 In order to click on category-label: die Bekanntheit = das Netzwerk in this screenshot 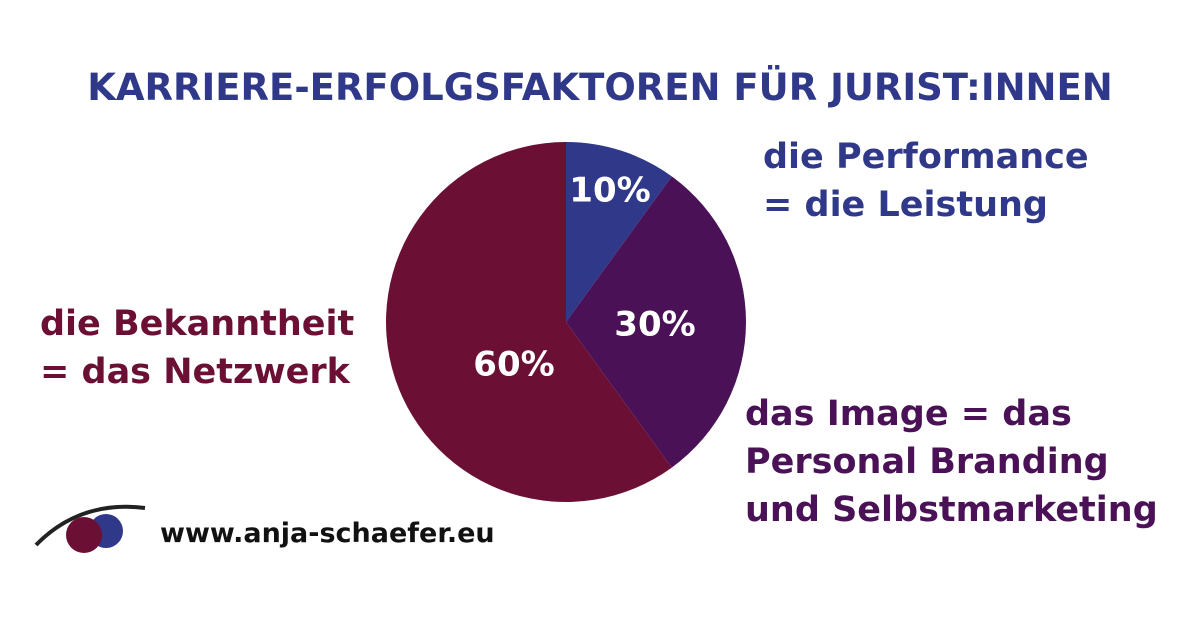, I will do `click(197, 348)`.